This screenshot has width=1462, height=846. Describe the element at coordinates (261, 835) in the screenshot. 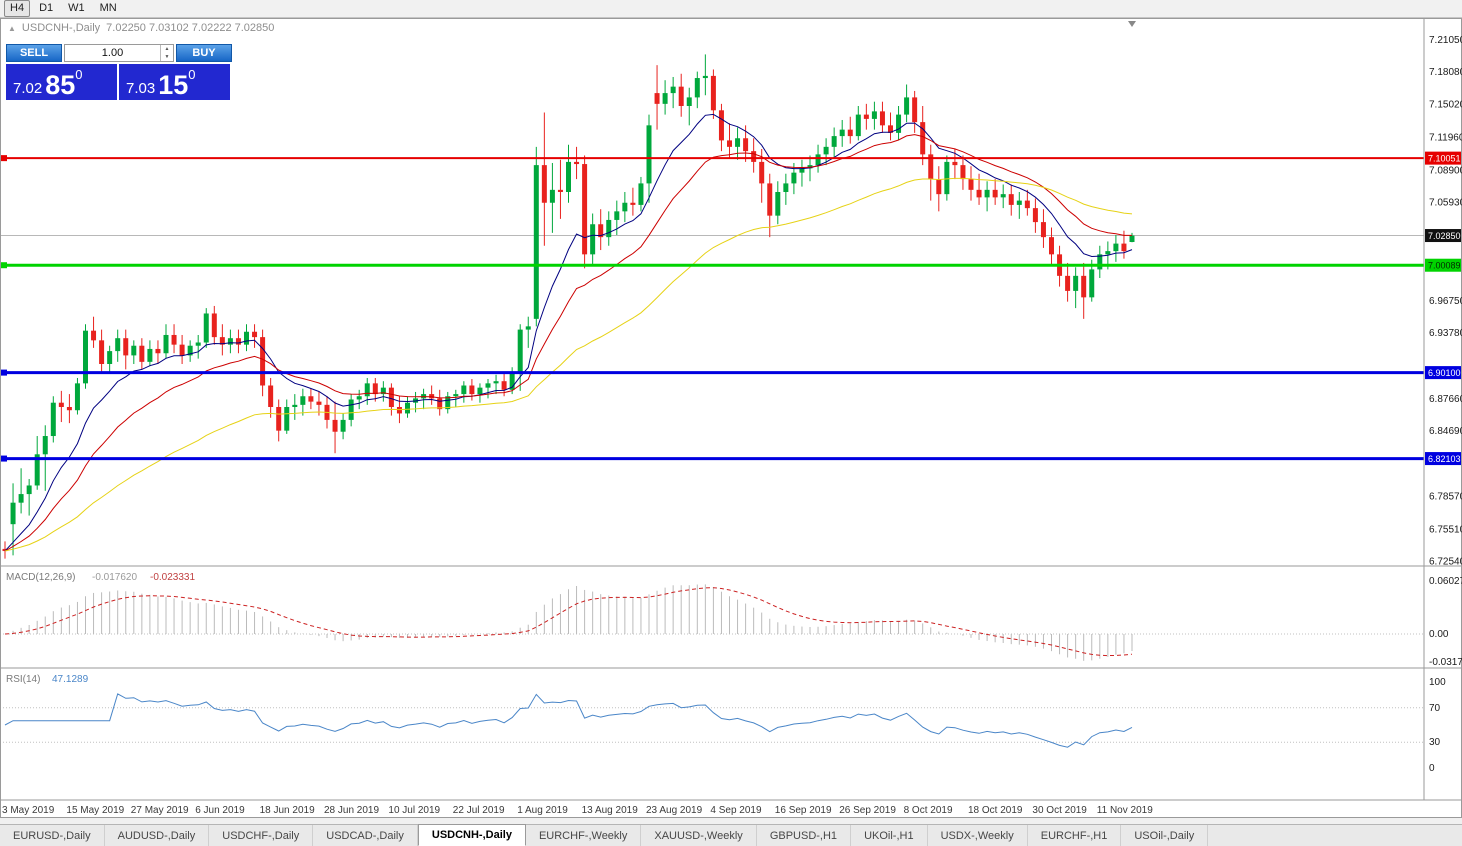

I see `tab-usdchf-daily: USDCHF-,Daily` at that location.